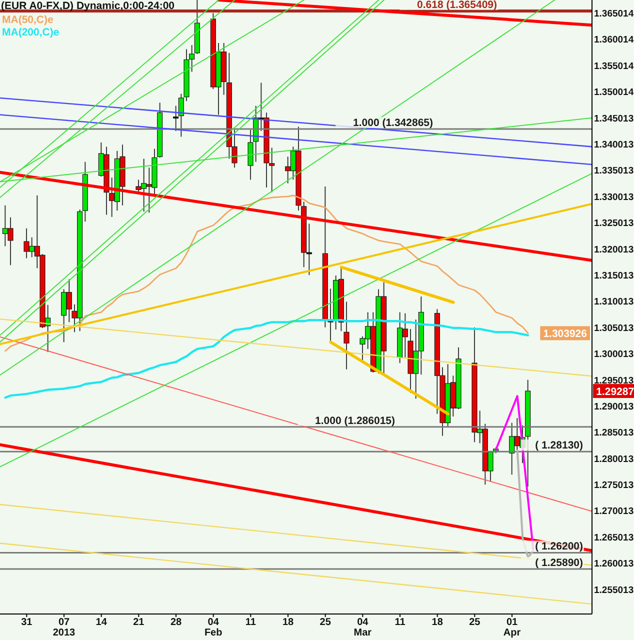 The image size is (634, 640). Describe the element at coordinates (139, 622) in the screenshot. I see `x-tick-label: 21` at that location.